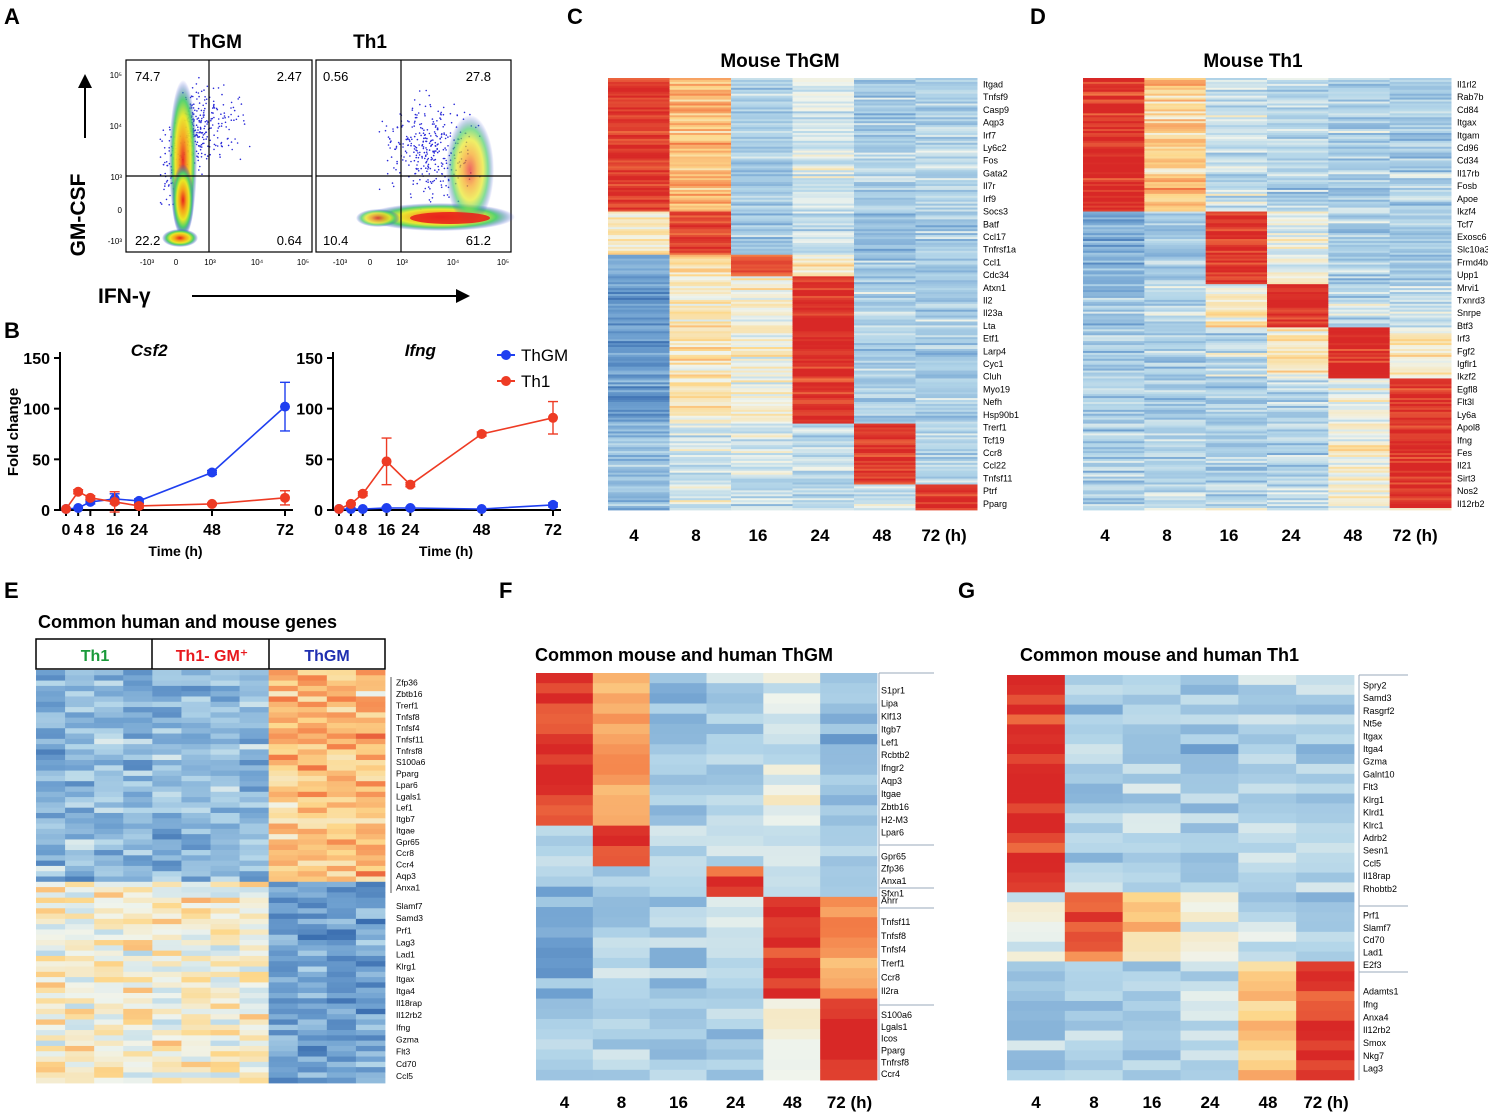 The height and width of the screenshot is (1114, 1488). Describe the element at coordinates (996, 275) in the screenshot. I see `gene-label: Cdc34` at that location.